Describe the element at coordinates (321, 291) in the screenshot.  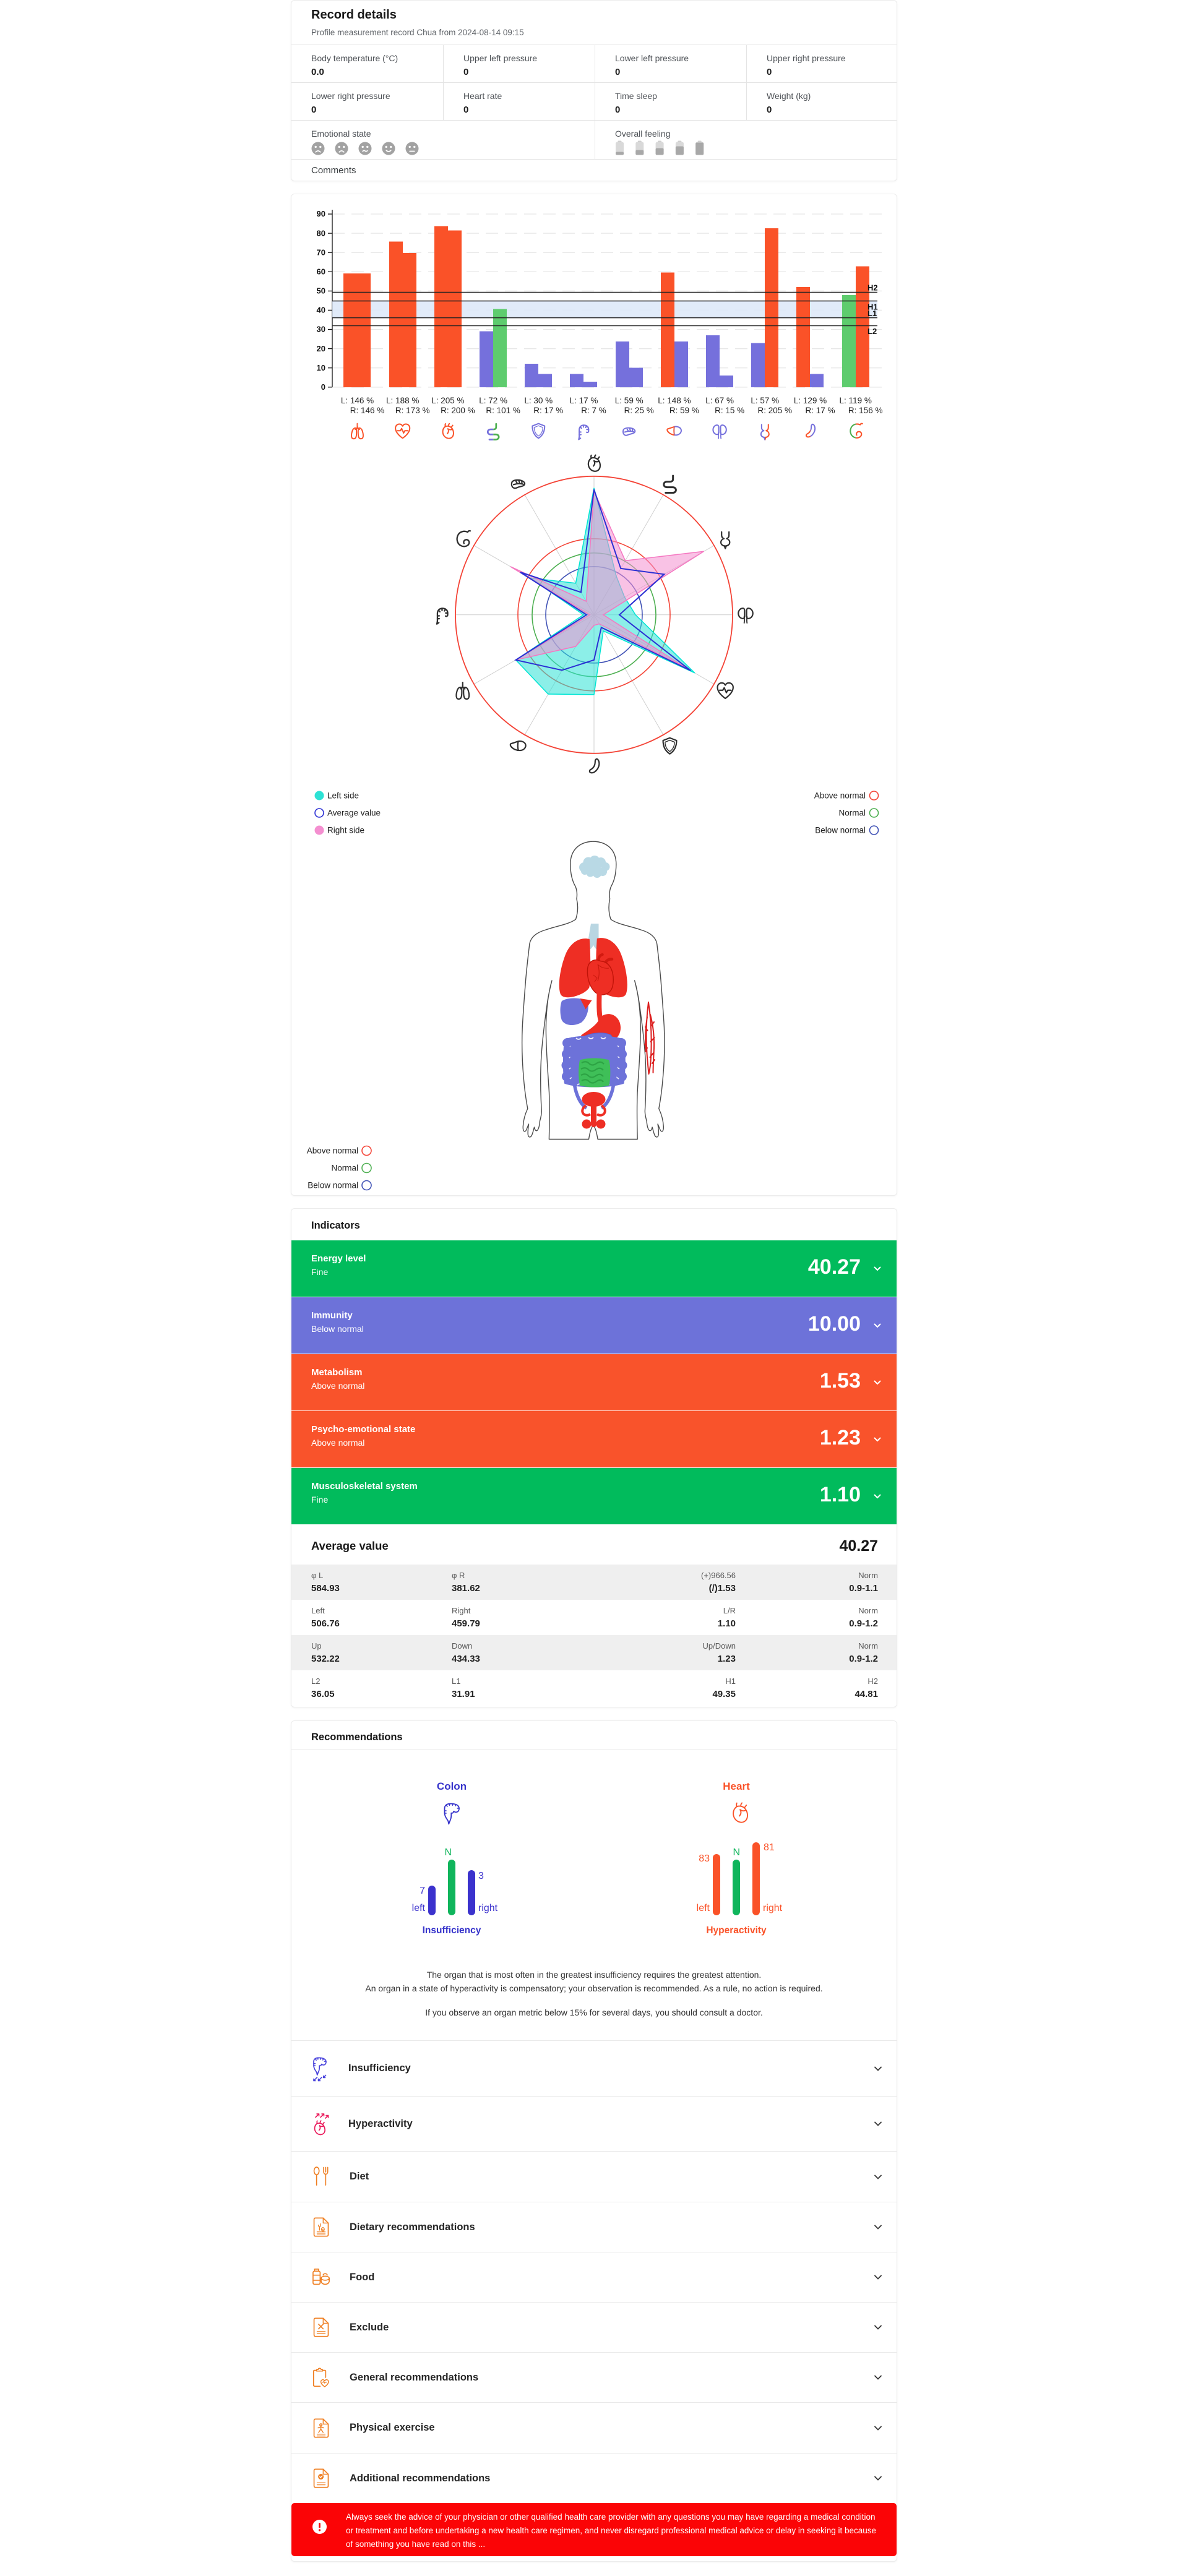
I see `svg-text: 50` at that location.